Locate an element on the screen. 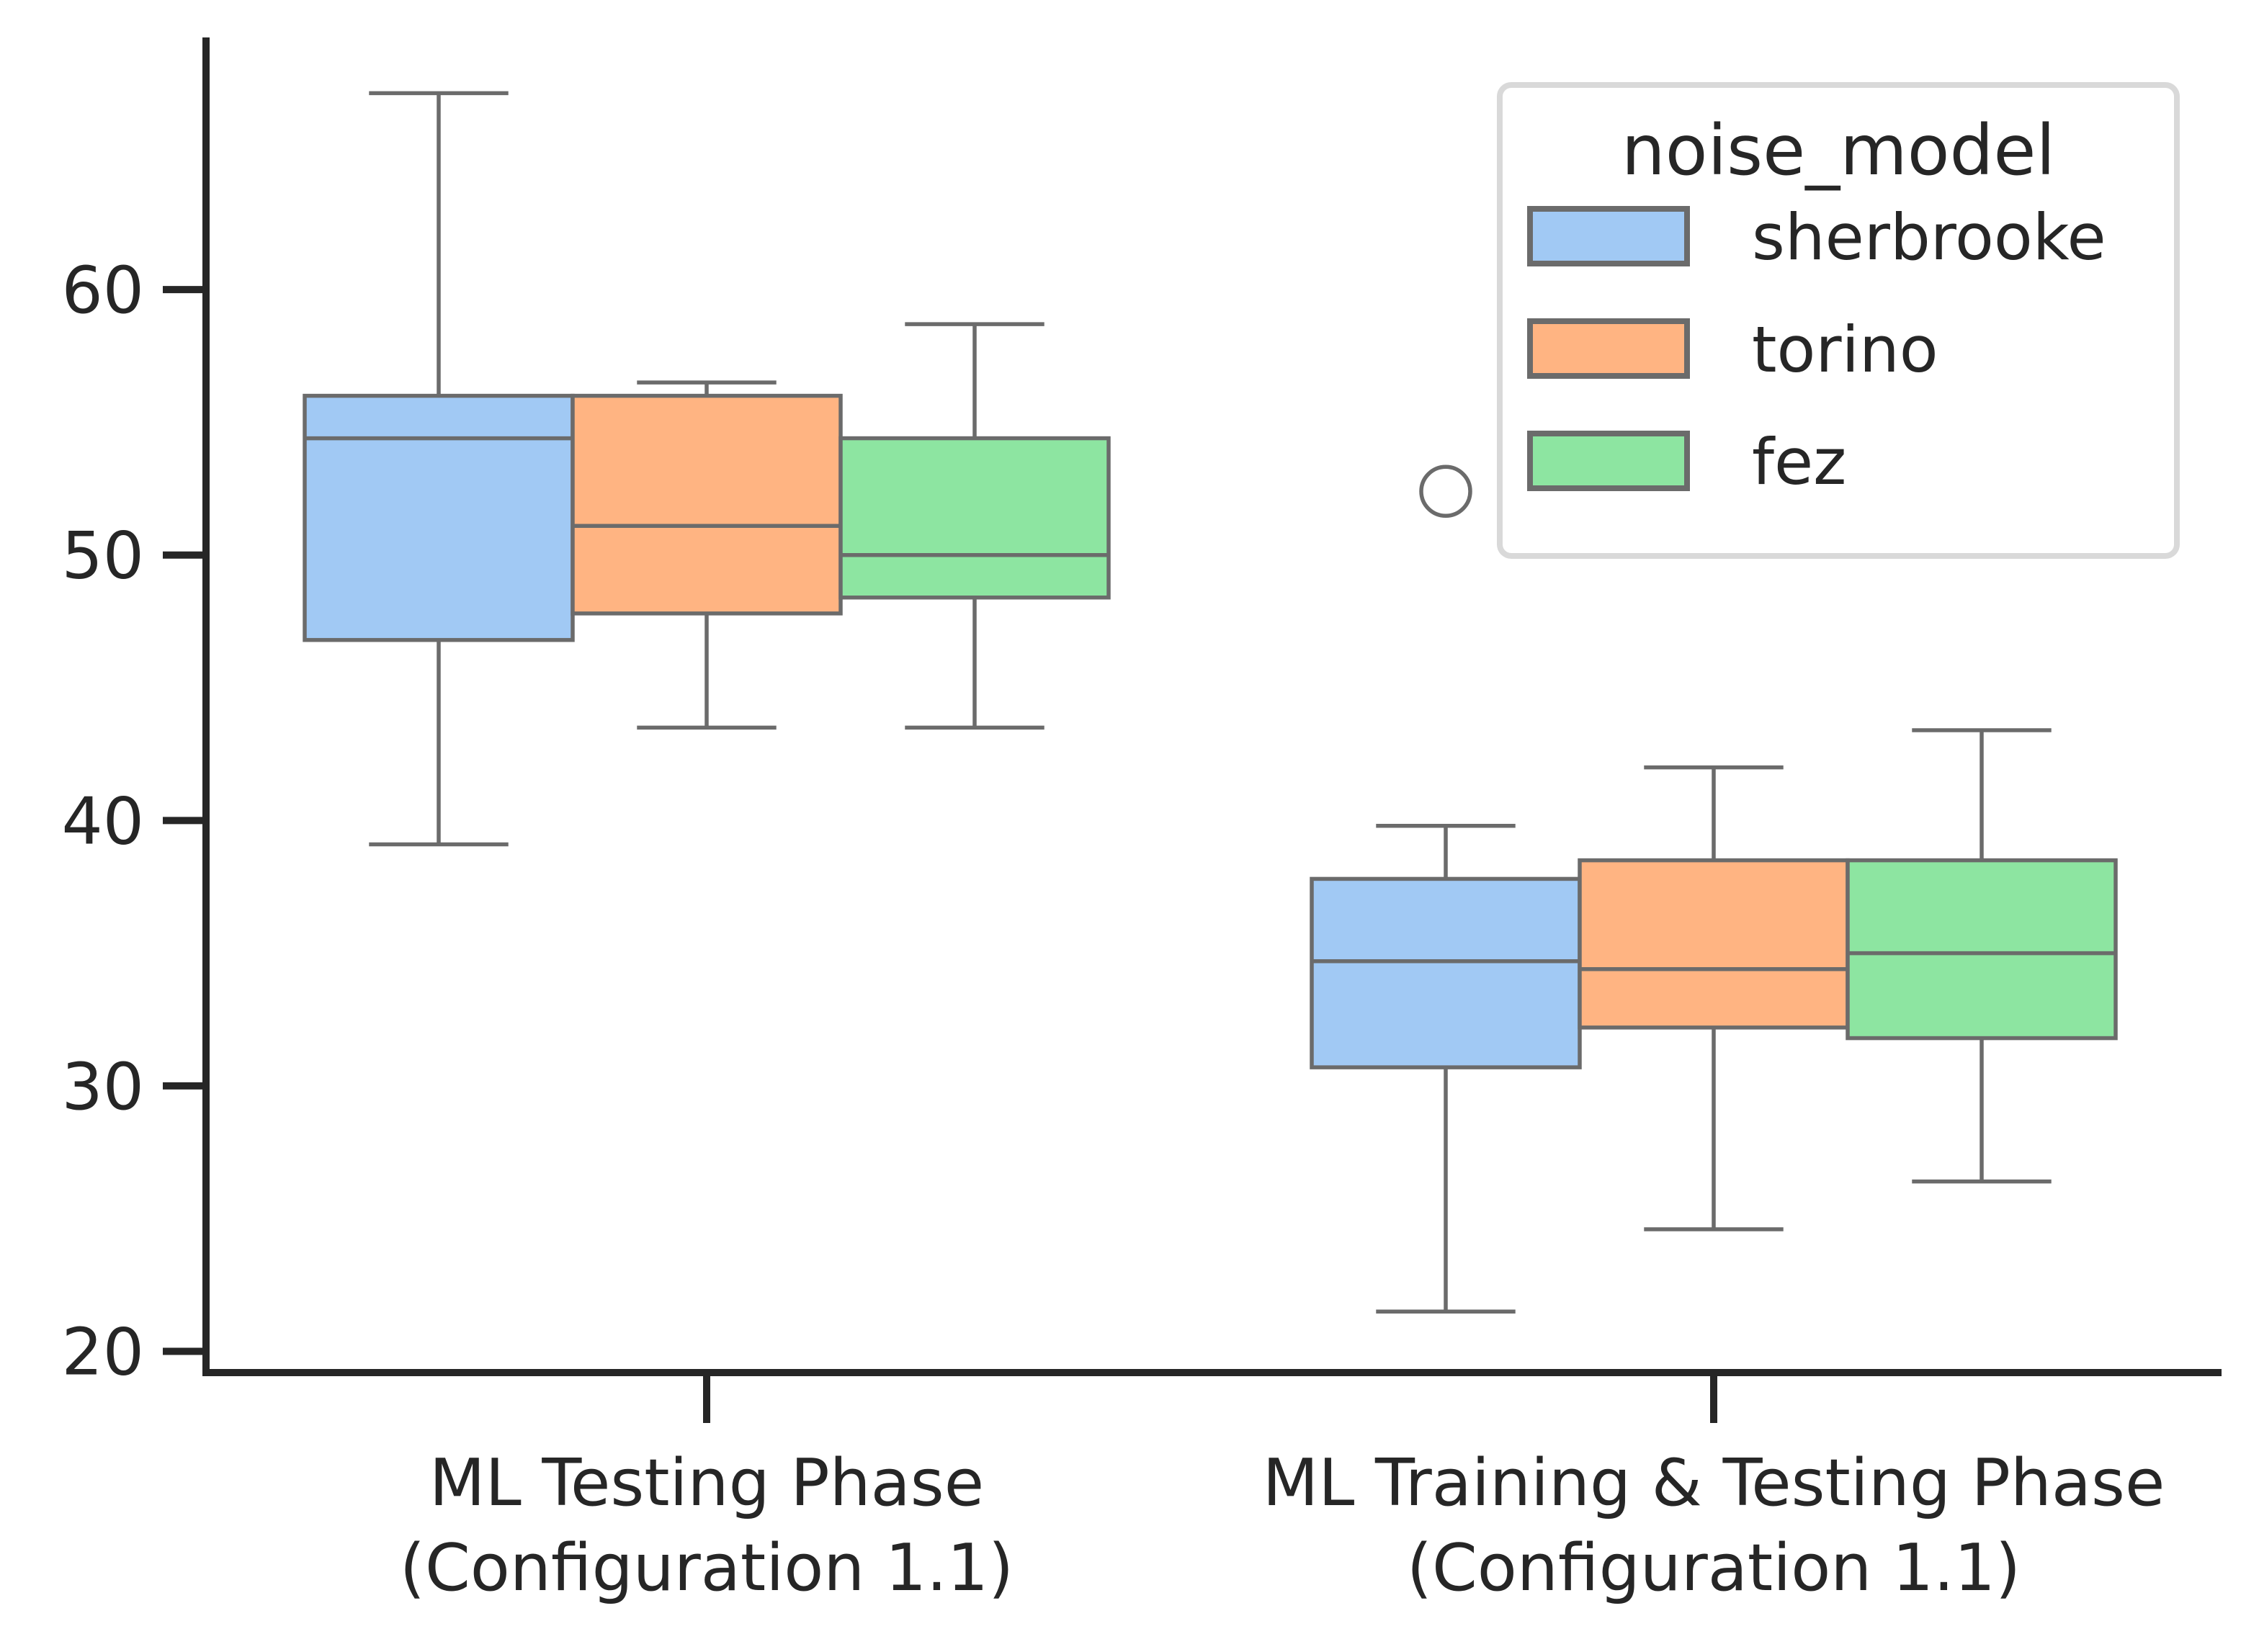  y-tick-label: 20 is located at coordinates (102, 1353).